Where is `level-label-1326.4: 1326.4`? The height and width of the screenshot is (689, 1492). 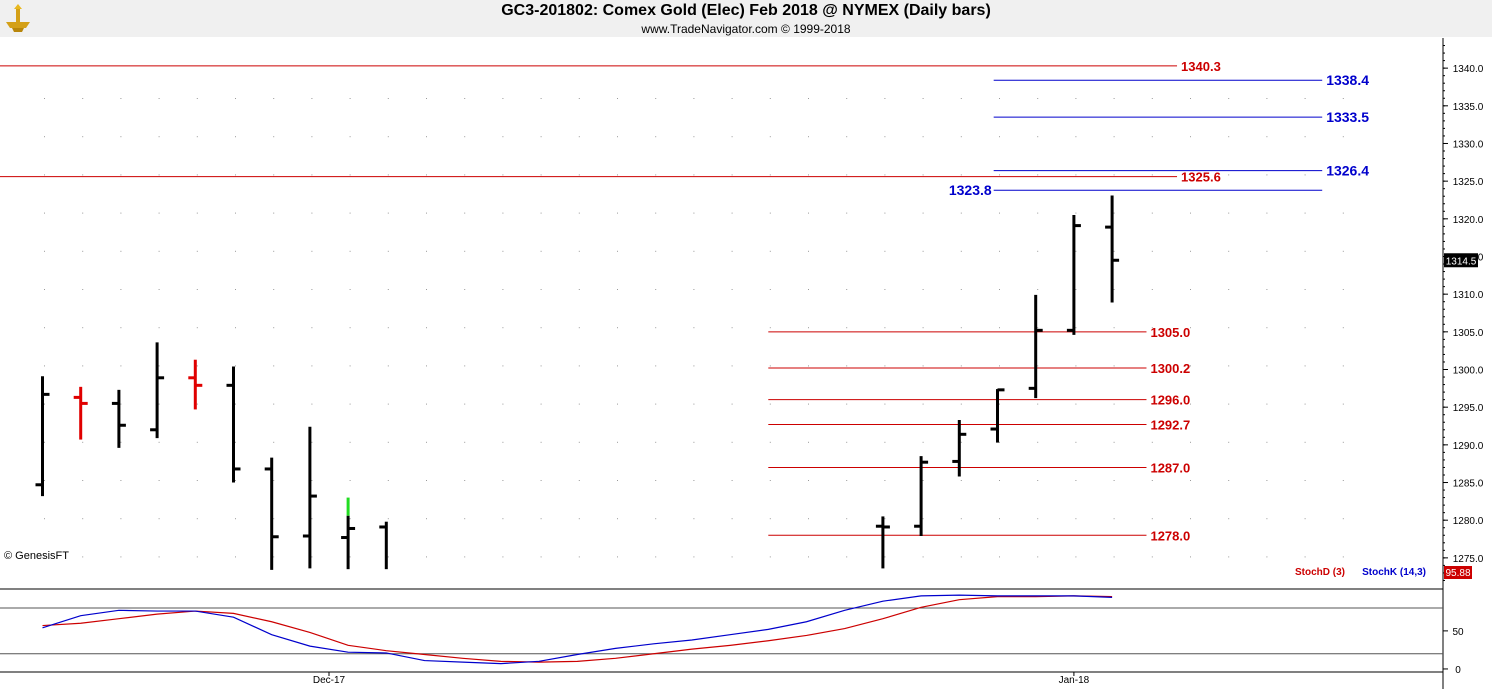 level-label-1326.4: 1326.4 is located at coordinates (1347, 171).